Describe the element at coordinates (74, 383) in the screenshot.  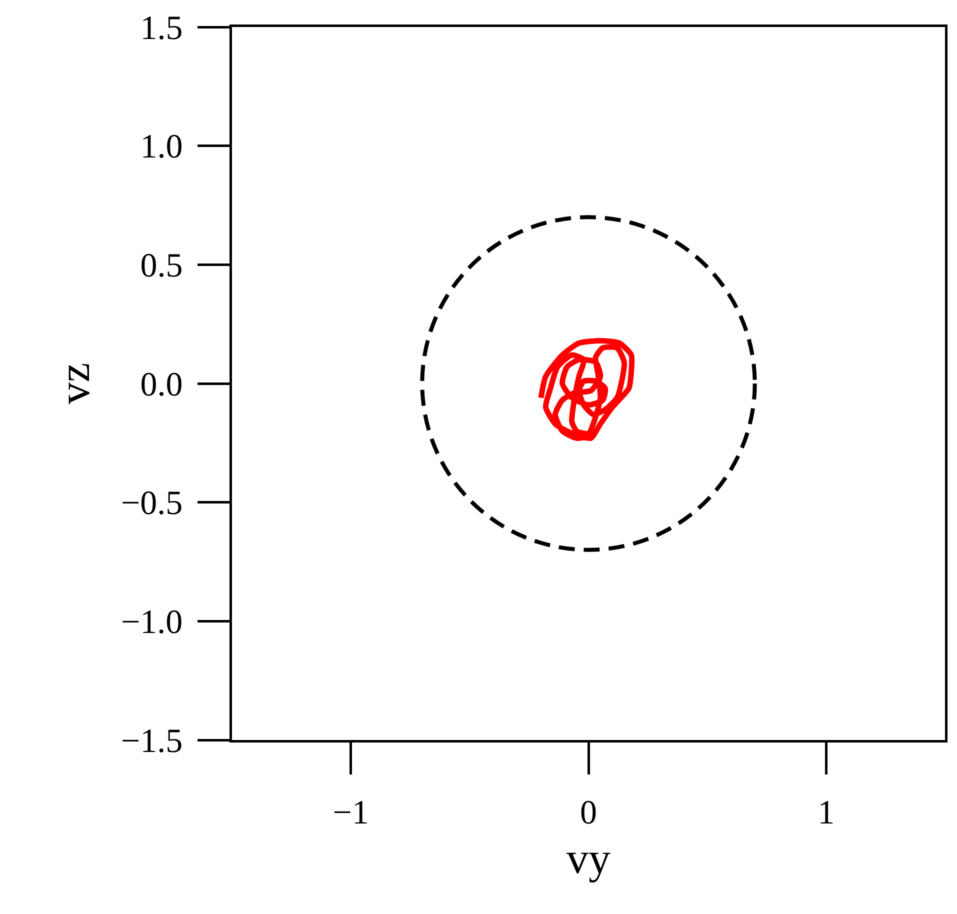
I see `y-axis-title: vz` at that location.